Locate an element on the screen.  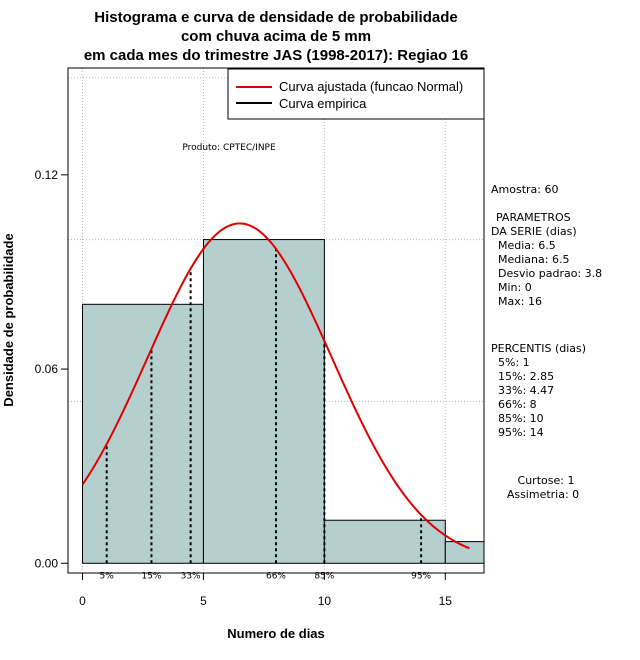
stat-p66: 66%: 8 is located at coordinates (517, 404).